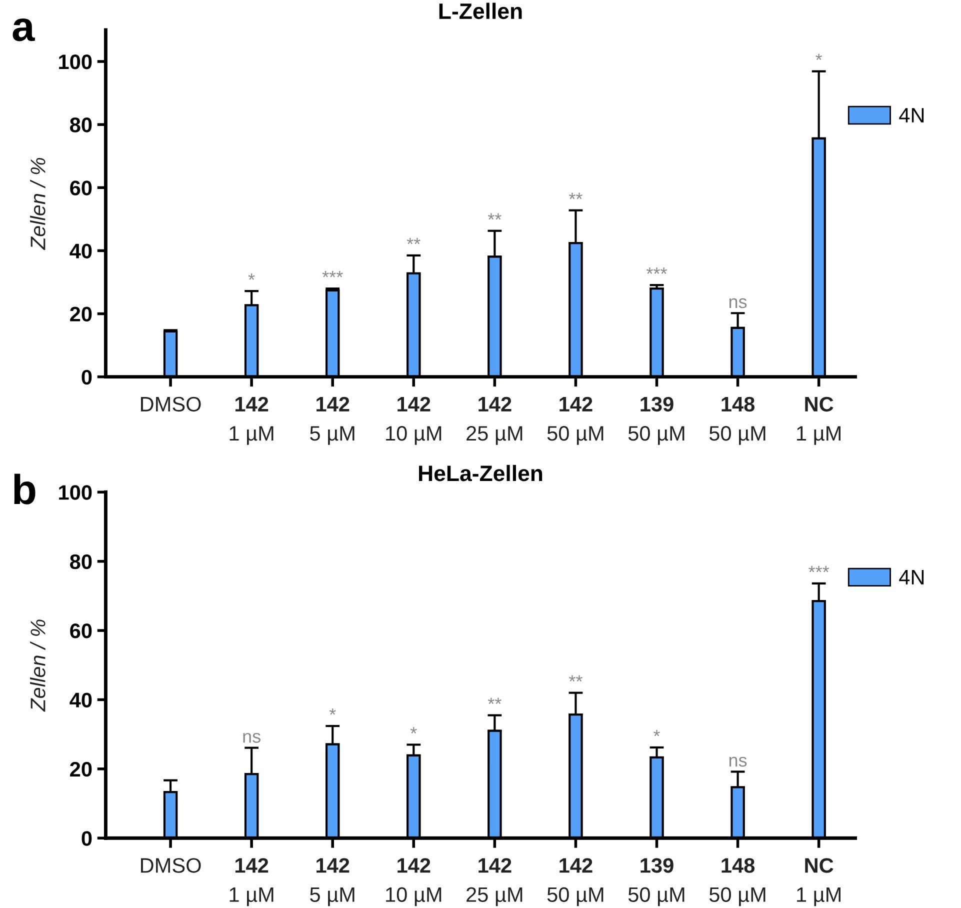  I want to click on text: b, so click(25, 489).